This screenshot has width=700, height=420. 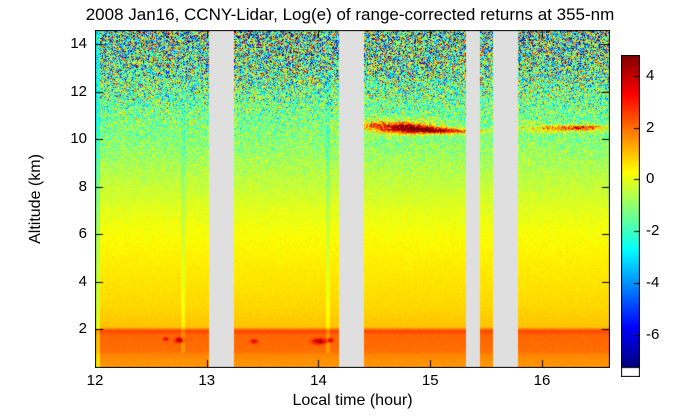 I want to click on y-tick-label: 6, so click(x=82, y=234).